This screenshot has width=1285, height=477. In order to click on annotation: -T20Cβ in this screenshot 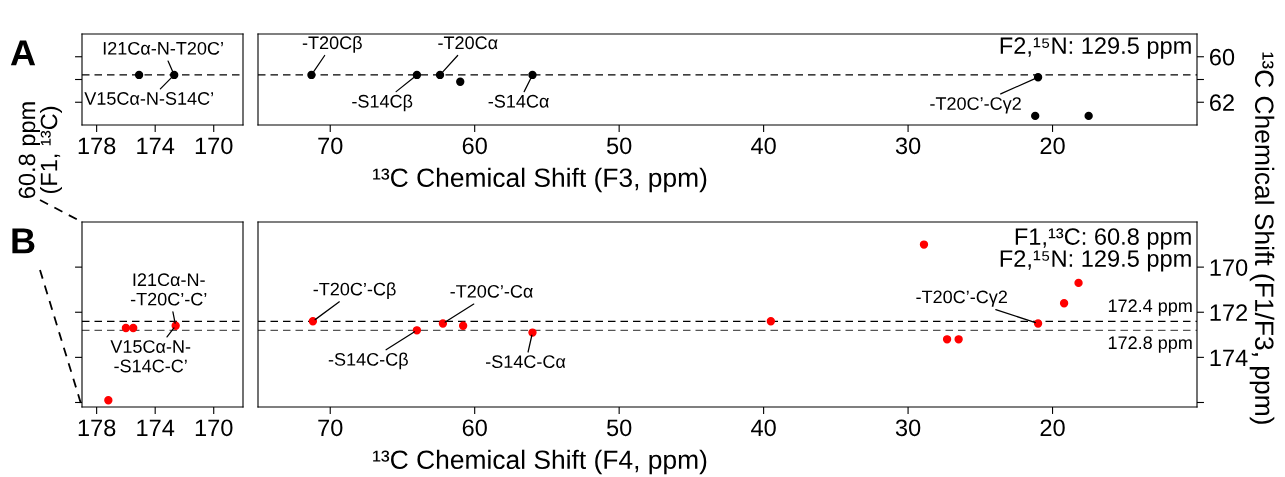, I will do `click(332, 44)`.